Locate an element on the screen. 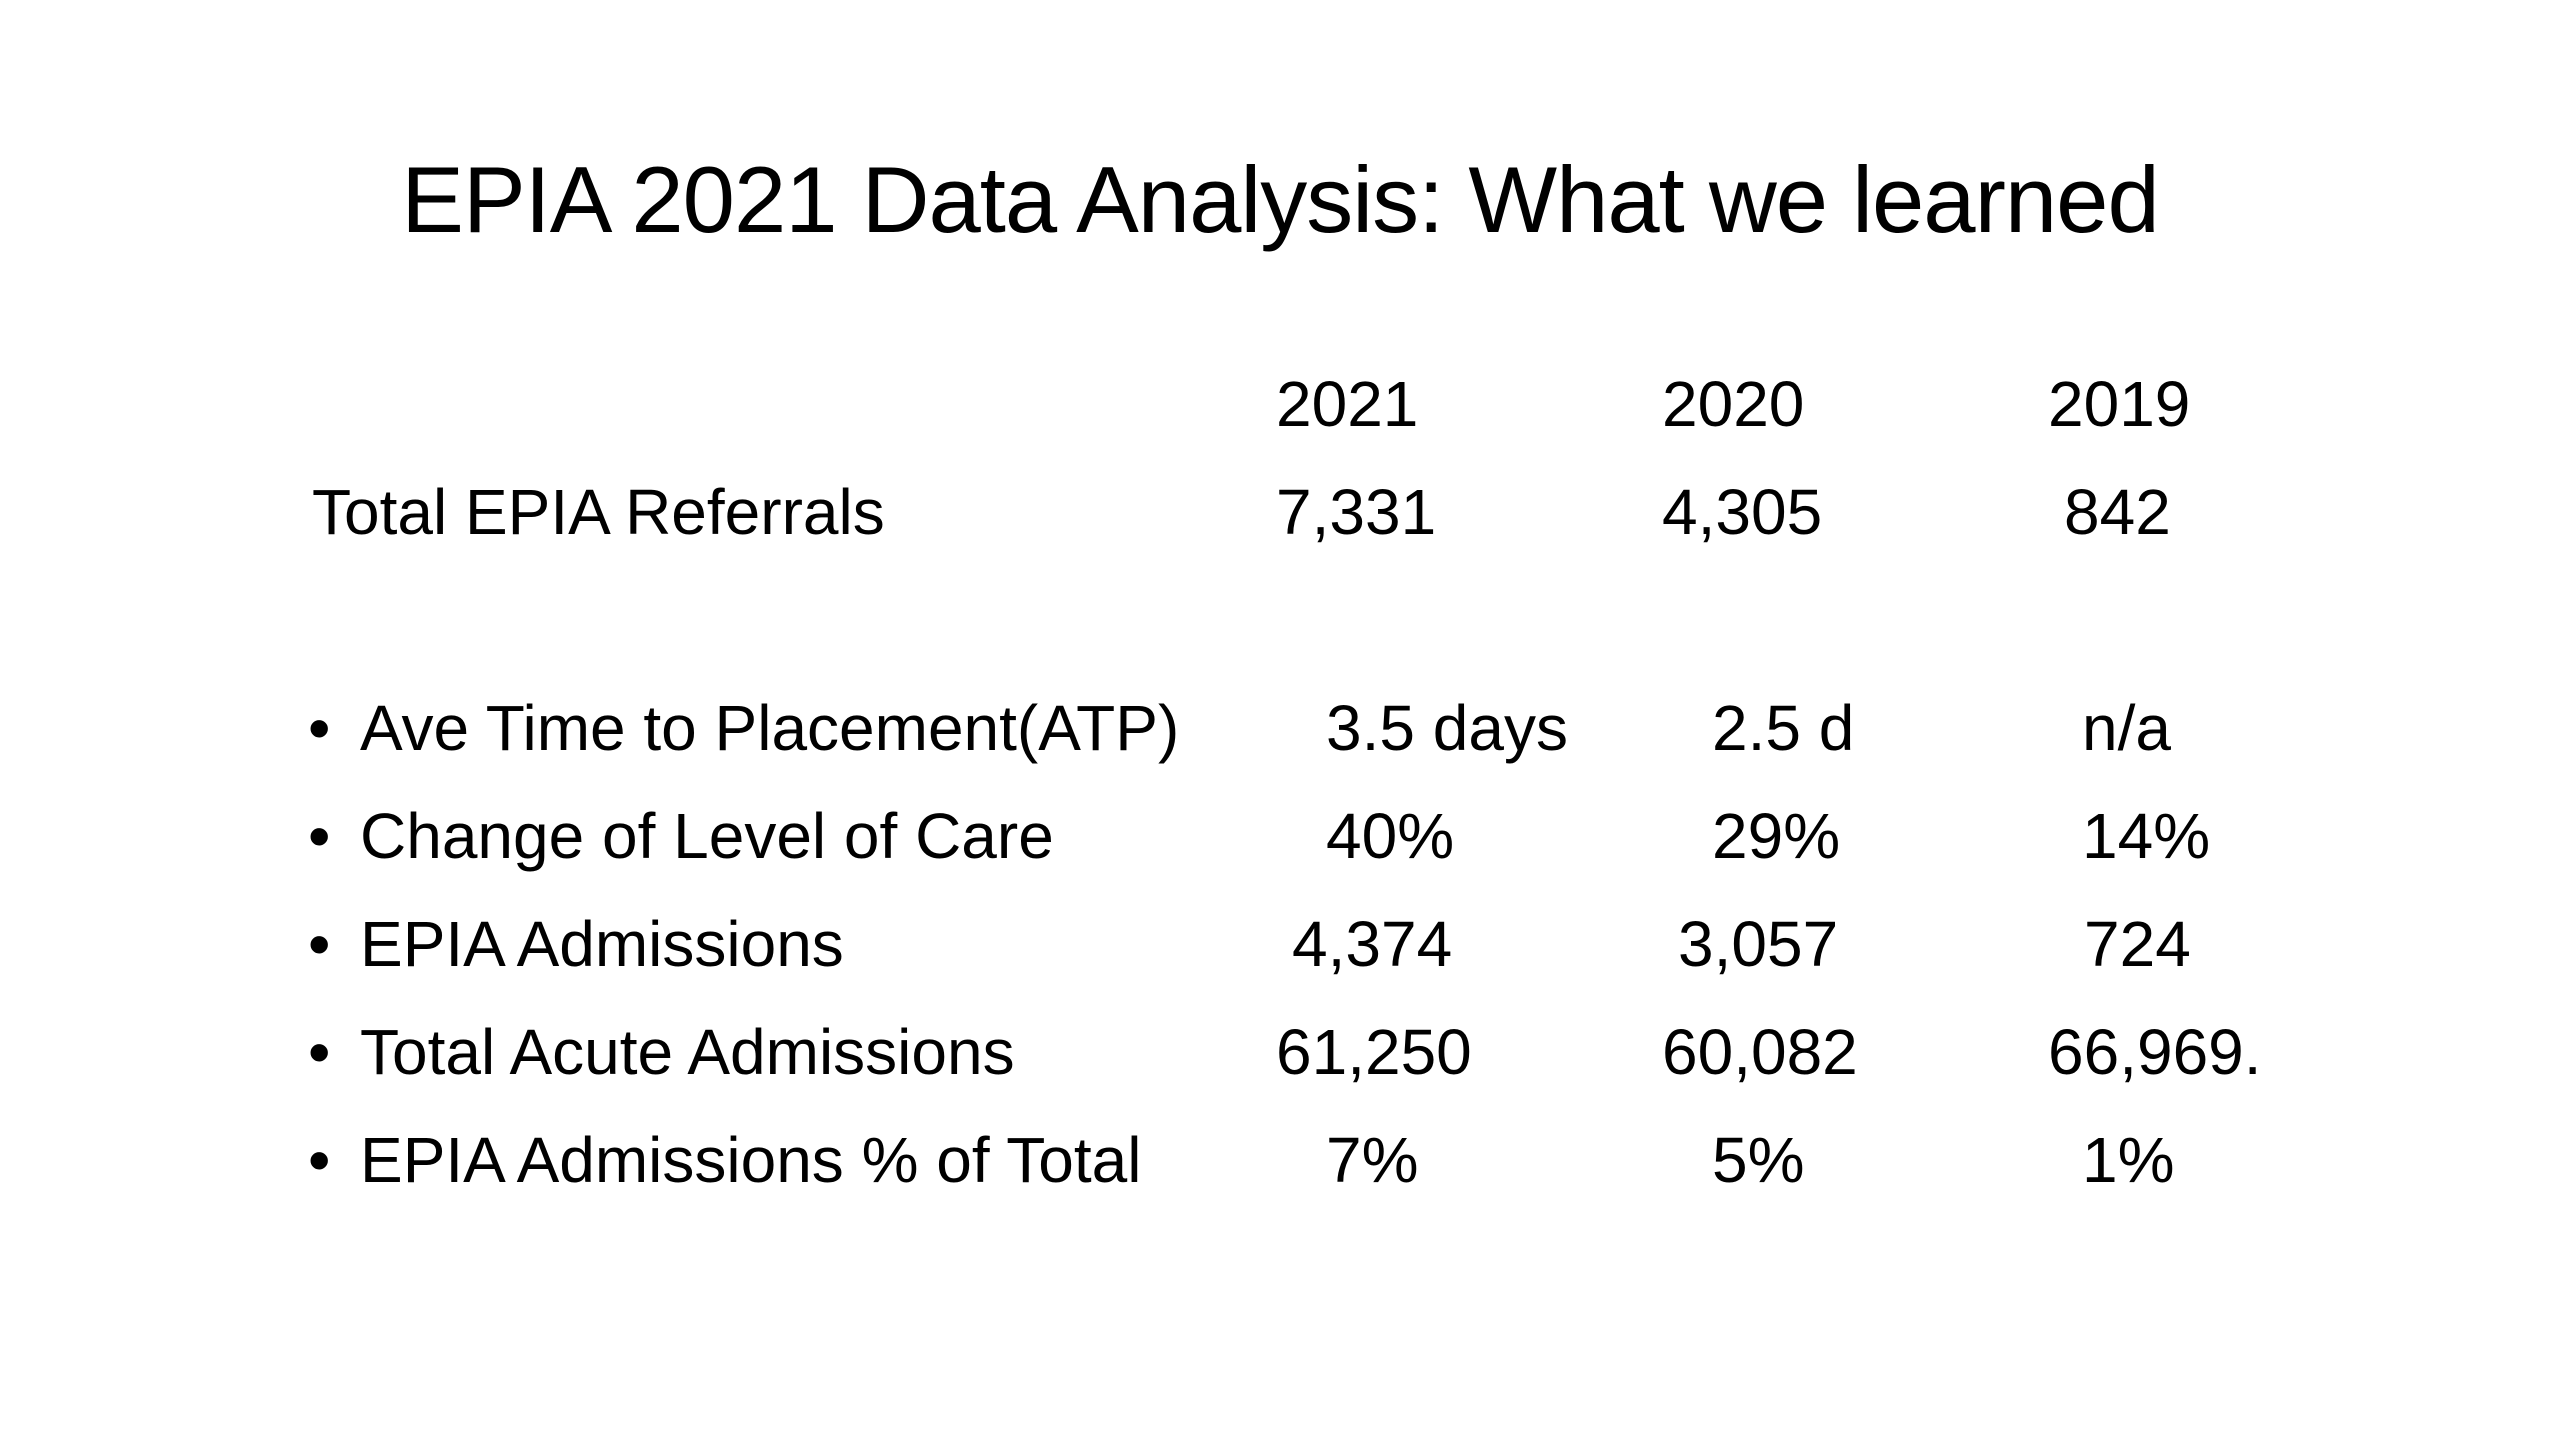 The height and width of the screenshot is (1440, 2560). total-referrals-row: Total EPIA Referrals 7,331 4,305 842 is located at coordinates (1280, 512).